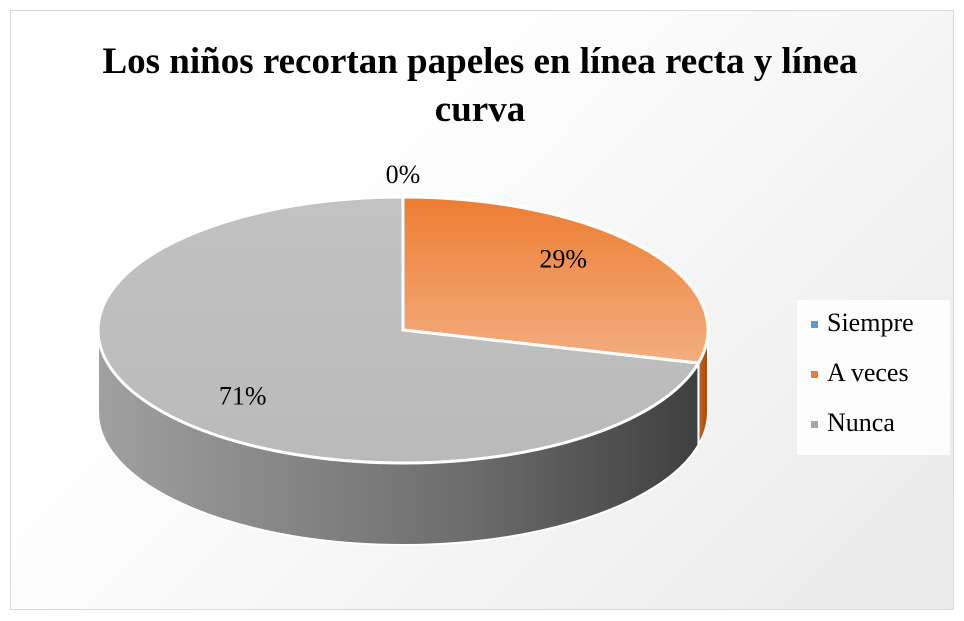 This screenshot has width=964, height=621. What do you see at coordinates (555, 280) in the screenshot?
I see `slice` at bounding box center [555, 280].